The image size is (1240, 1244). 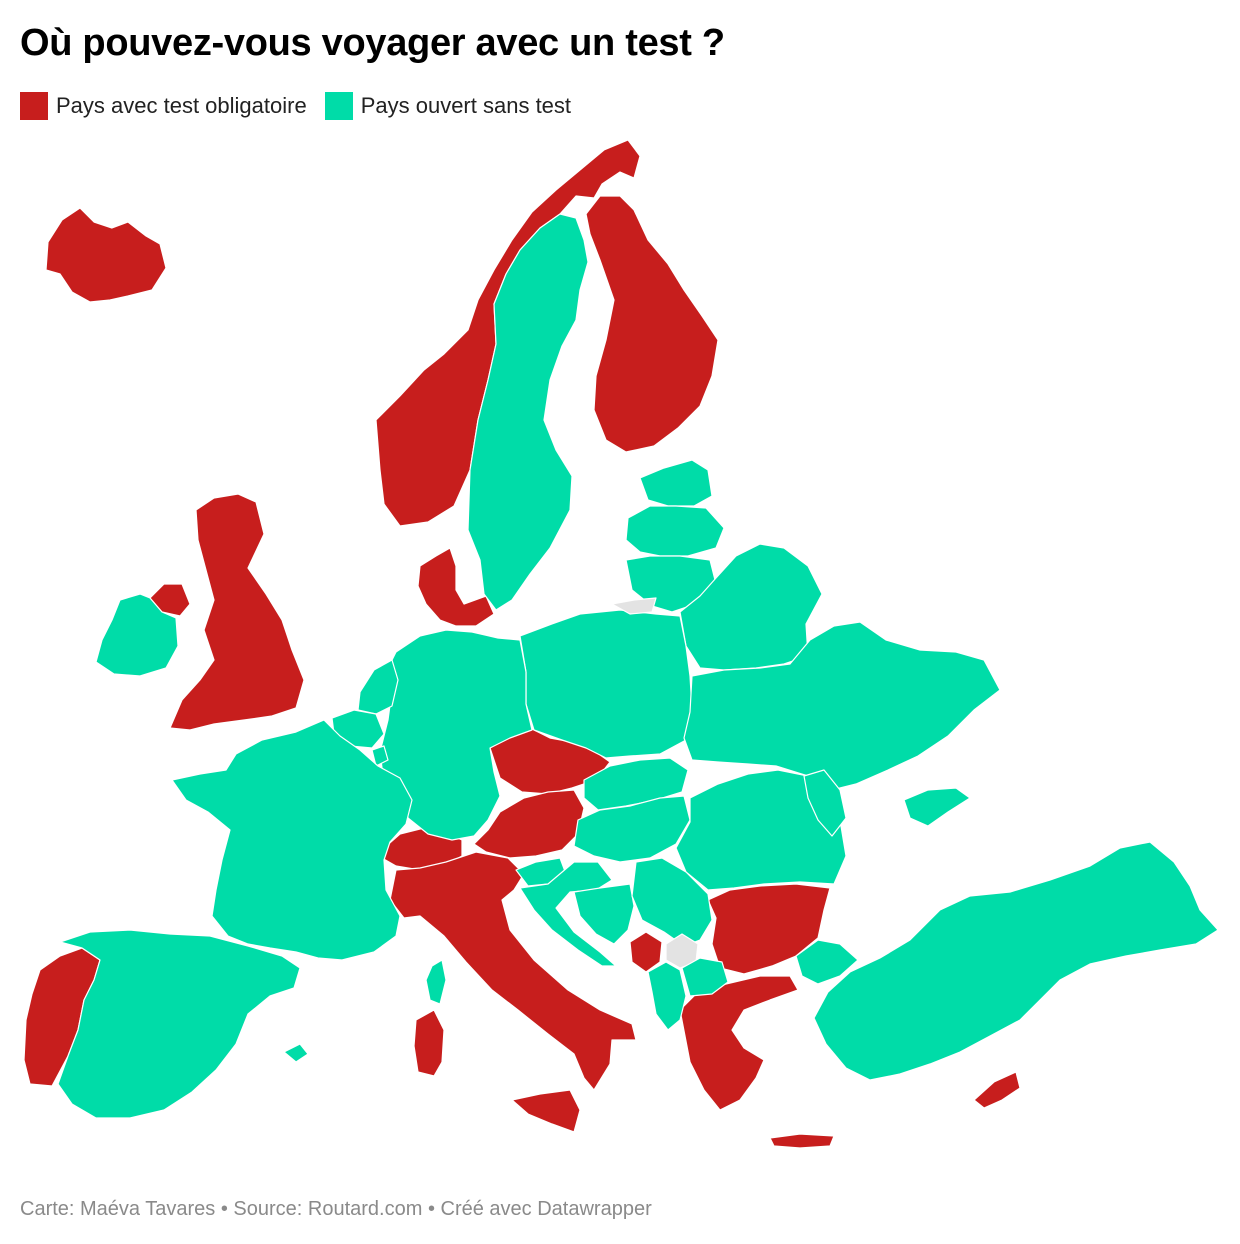 What do you see at coordinates (546, 1209) in the screenshot?
I see `footer-credit: Créé avec Datawrapper` at bounding box center [546, 1209].